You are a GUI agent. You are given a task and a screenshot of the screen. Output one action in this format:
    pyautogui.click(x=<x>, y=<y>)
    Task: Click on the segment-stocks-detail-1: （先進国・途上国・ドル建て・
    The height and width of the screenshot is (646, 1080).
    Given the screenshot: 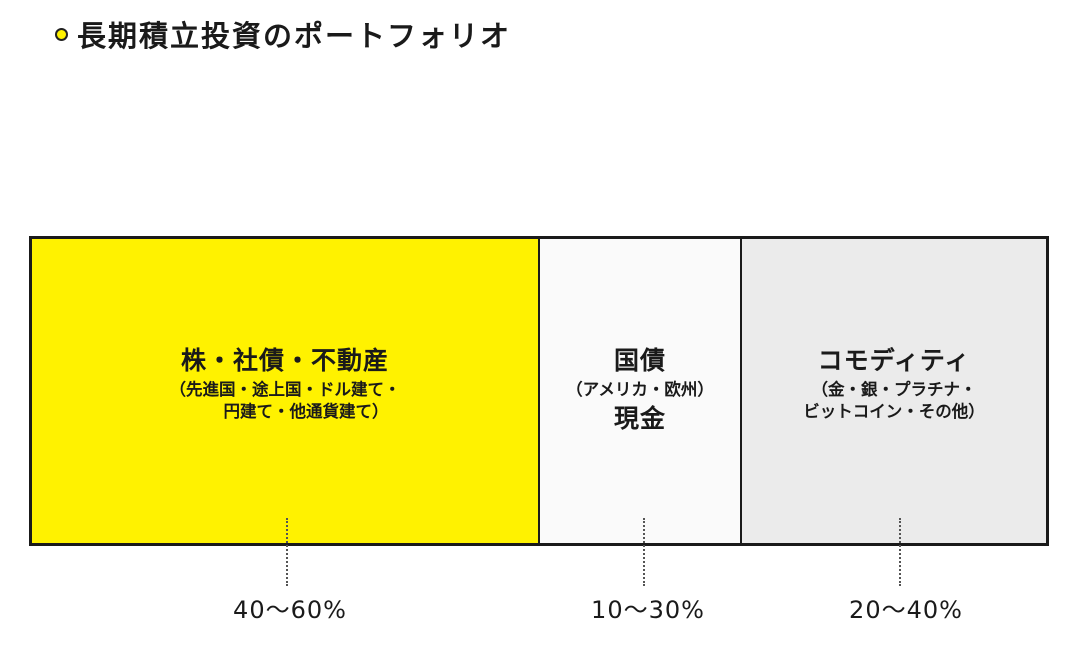 What is the action you would take?
    pyautogui.click(x=285, y=389)
    